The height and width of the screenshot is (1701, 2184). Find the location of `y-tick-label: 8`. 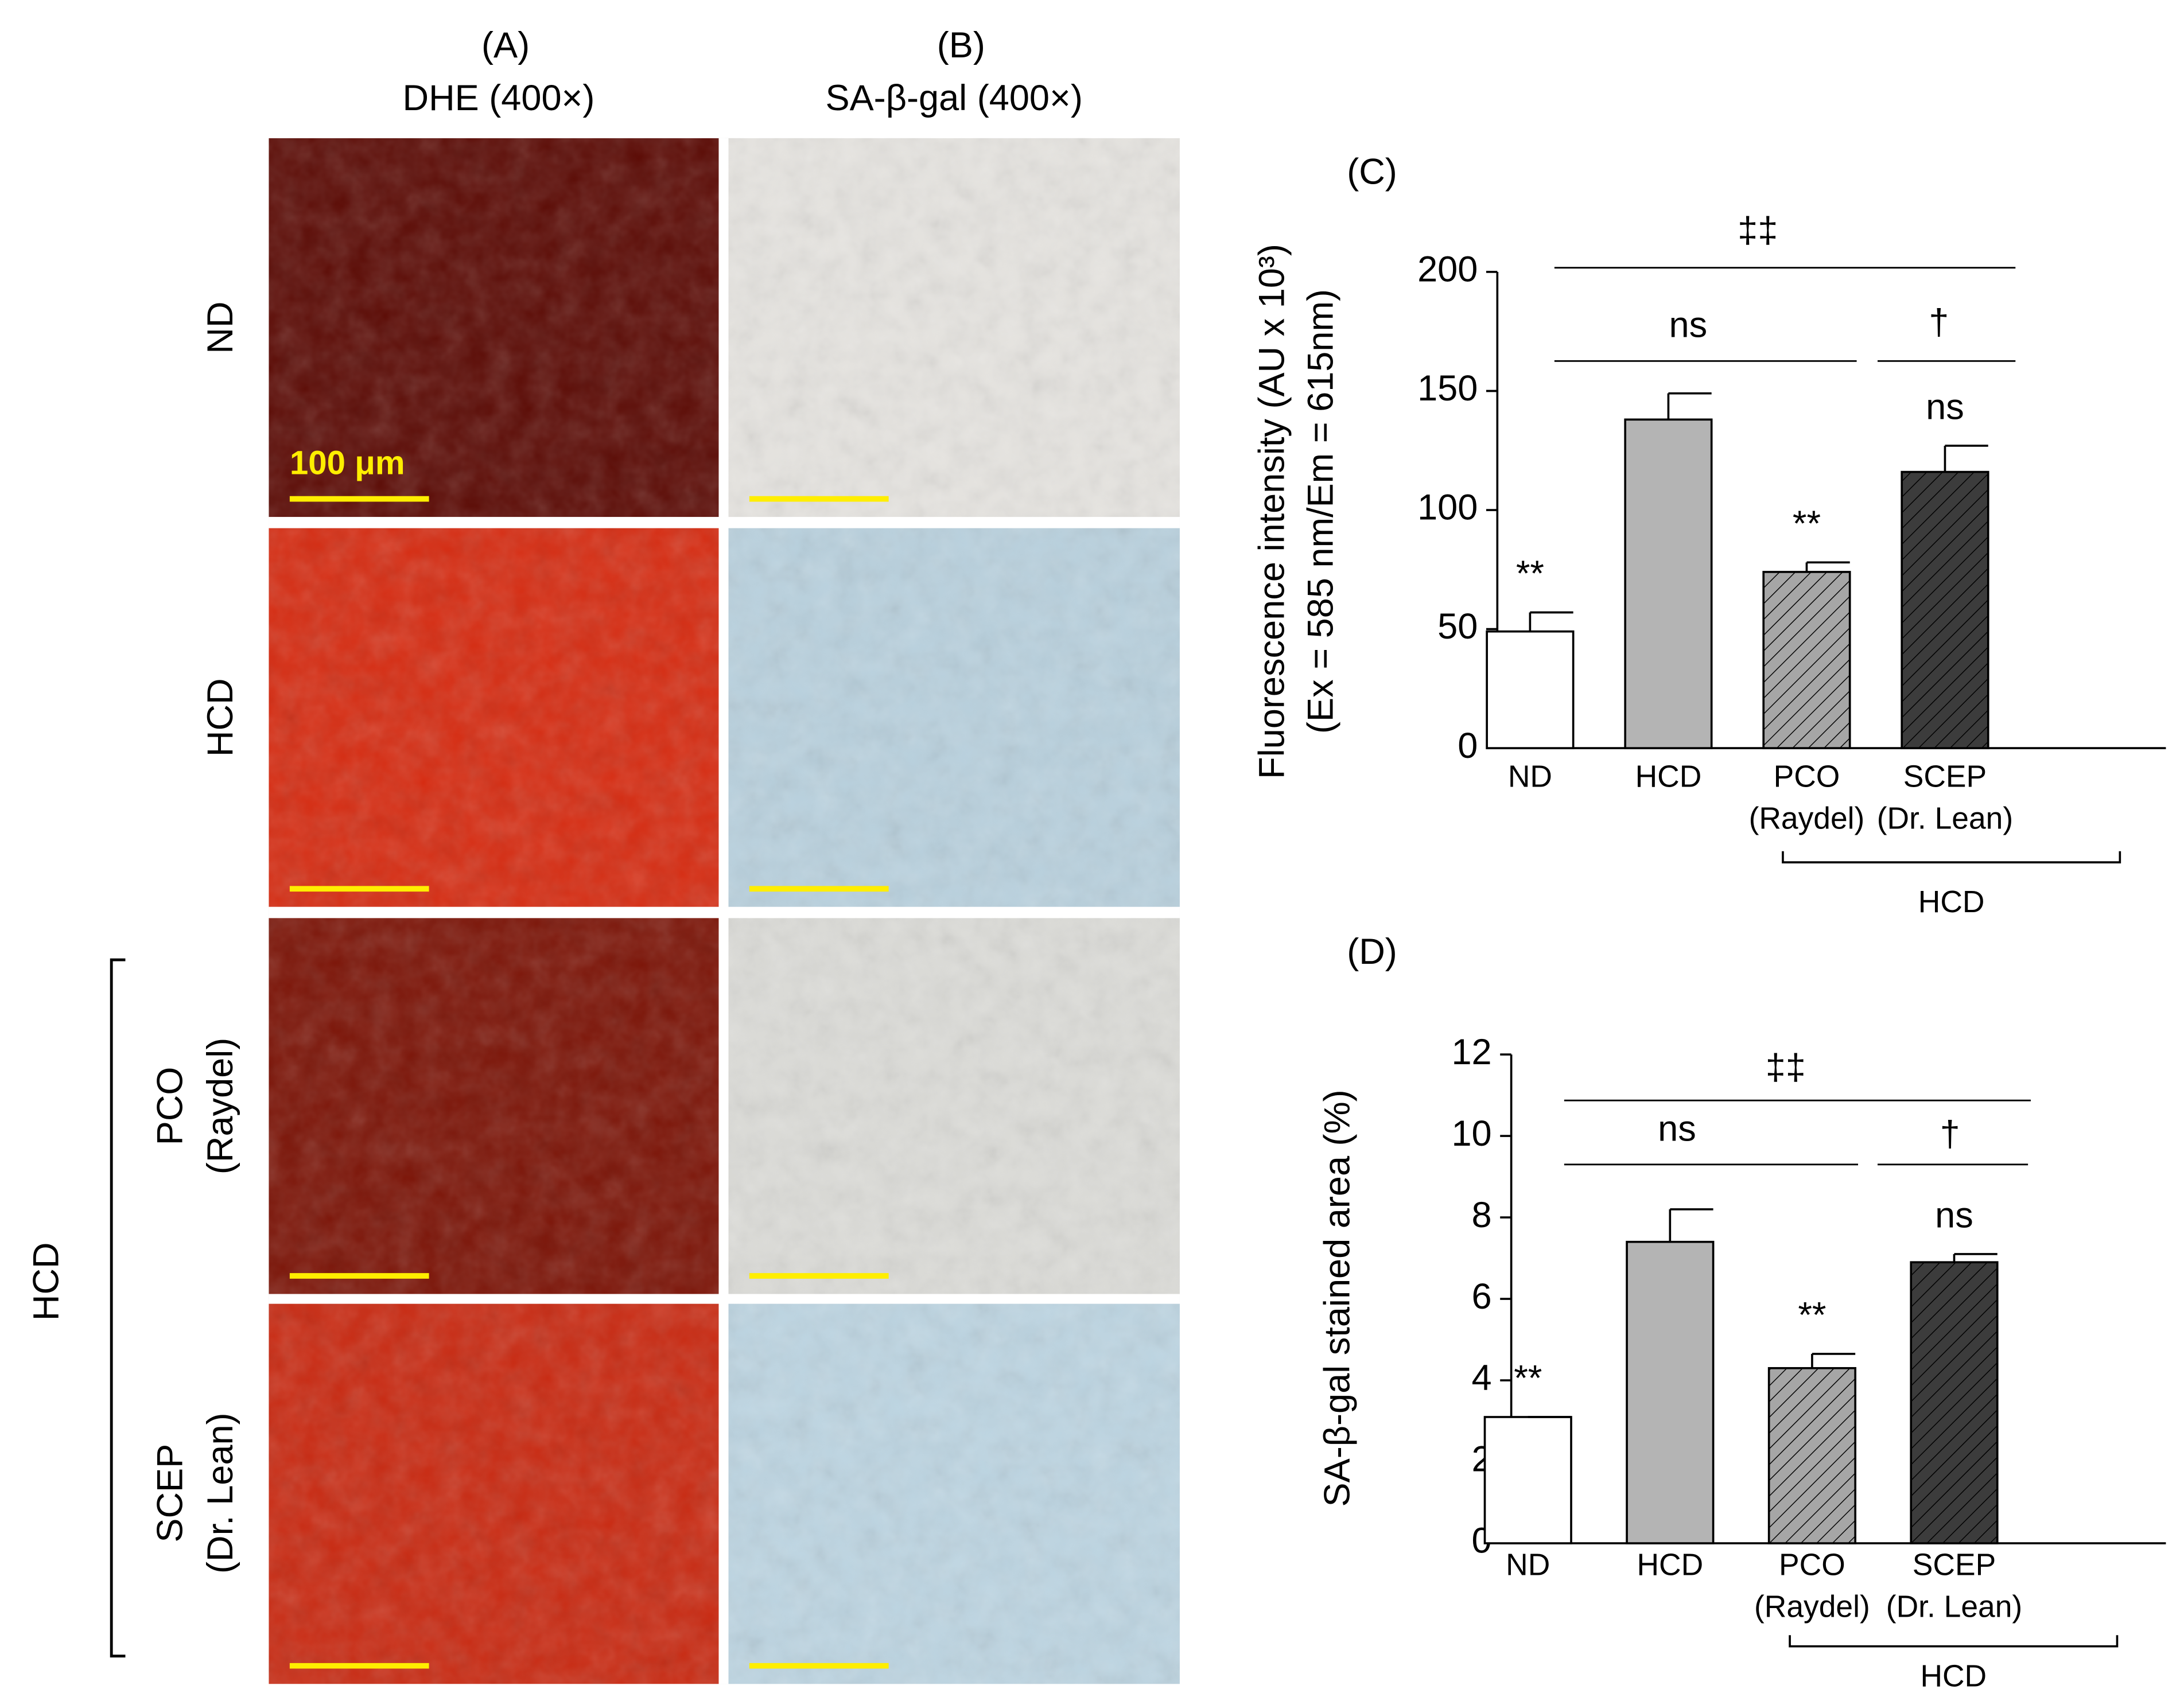

y-tick-label: 8 is located at coordinates (1482, 1215).